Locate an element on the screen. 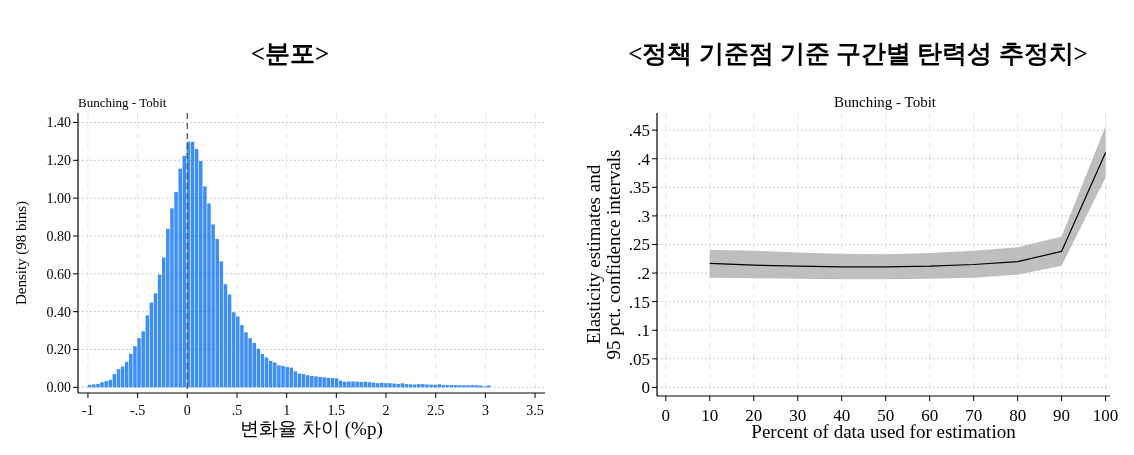 This screenshot has width=1134, height=455. chart-title: <분포> is located at coordinates (290, 53).